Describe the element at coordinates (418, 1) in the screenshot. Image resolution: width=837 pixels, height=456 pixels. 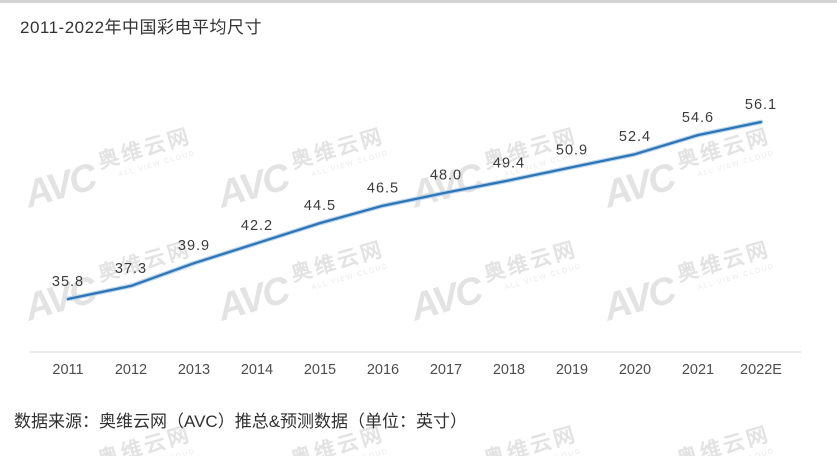
I see `top-border` at that location.